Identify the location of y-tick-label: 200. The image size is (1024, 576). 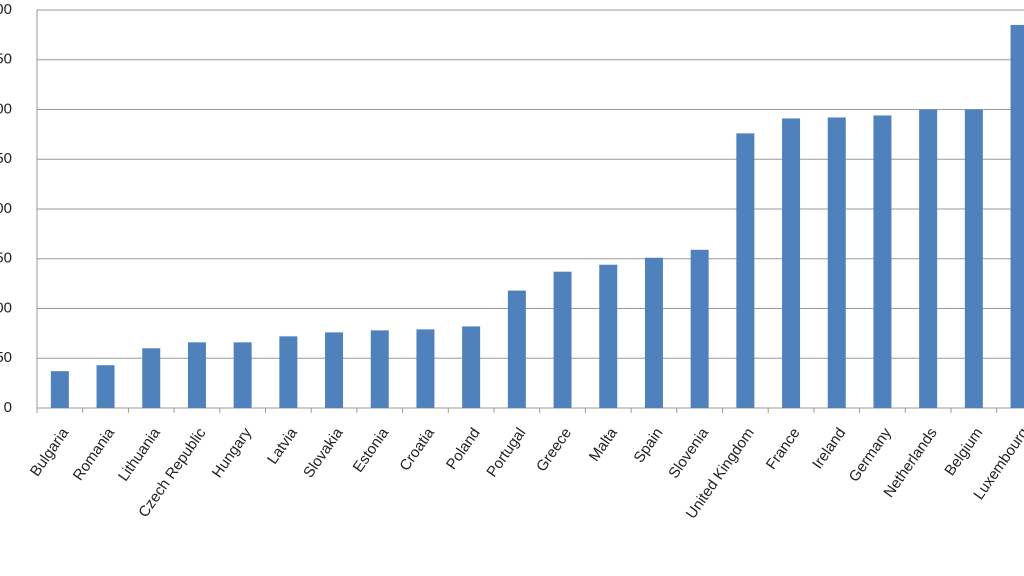
(6, 208).